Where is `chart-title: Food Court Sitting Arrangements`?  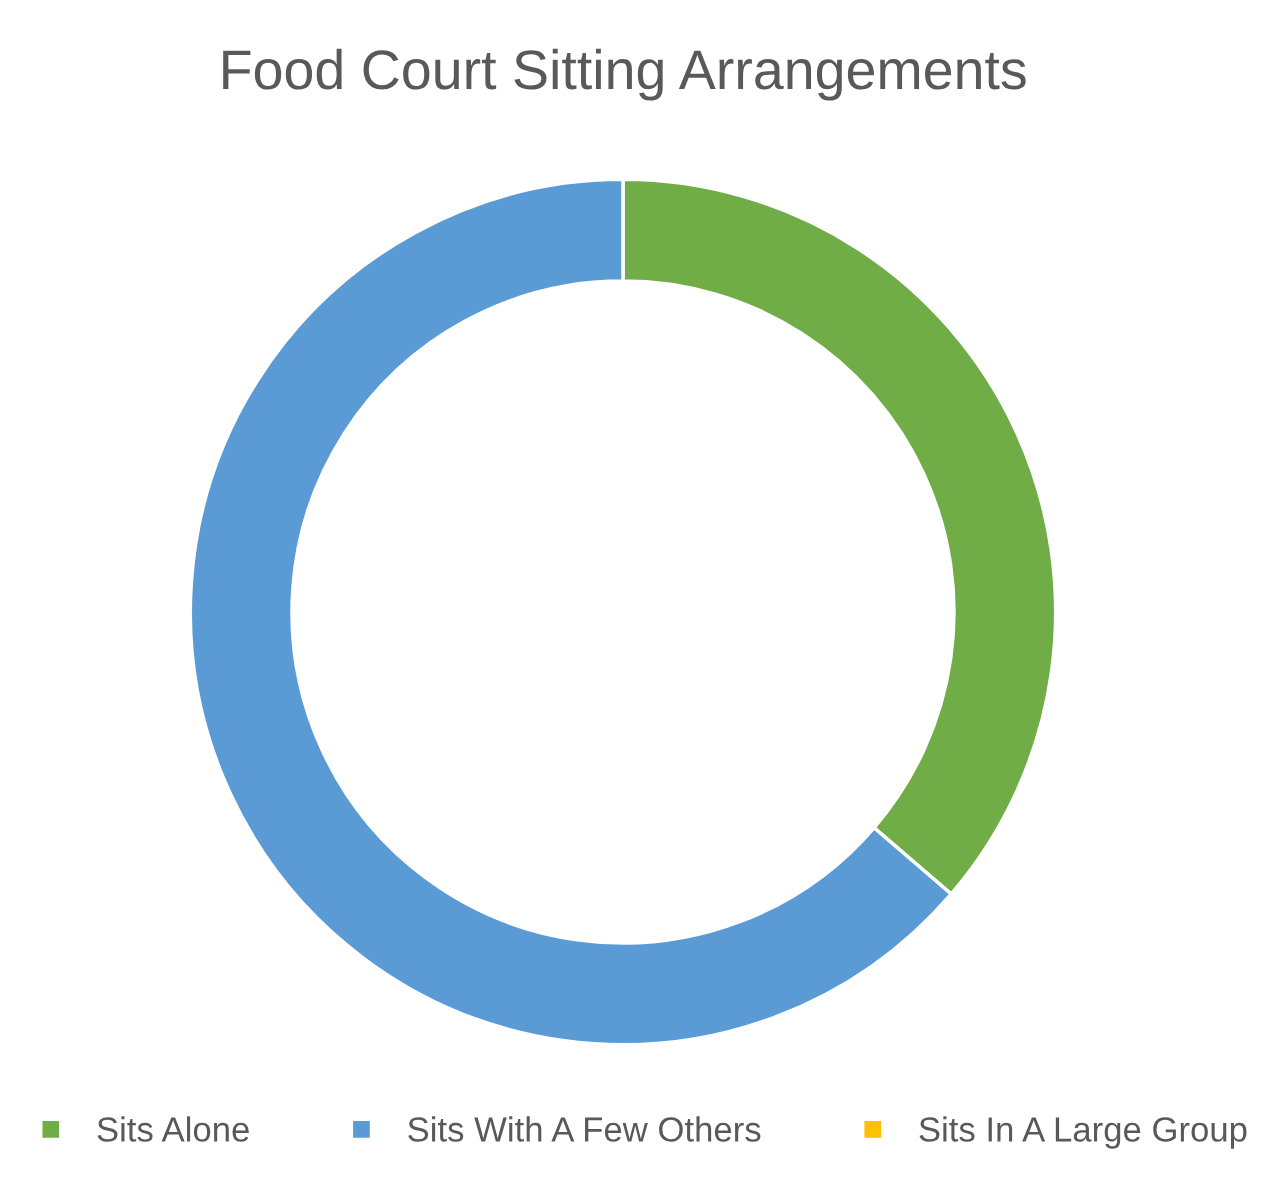 chart-title: Food Court Sitting Arrangements is located at coordinates (624, 74).